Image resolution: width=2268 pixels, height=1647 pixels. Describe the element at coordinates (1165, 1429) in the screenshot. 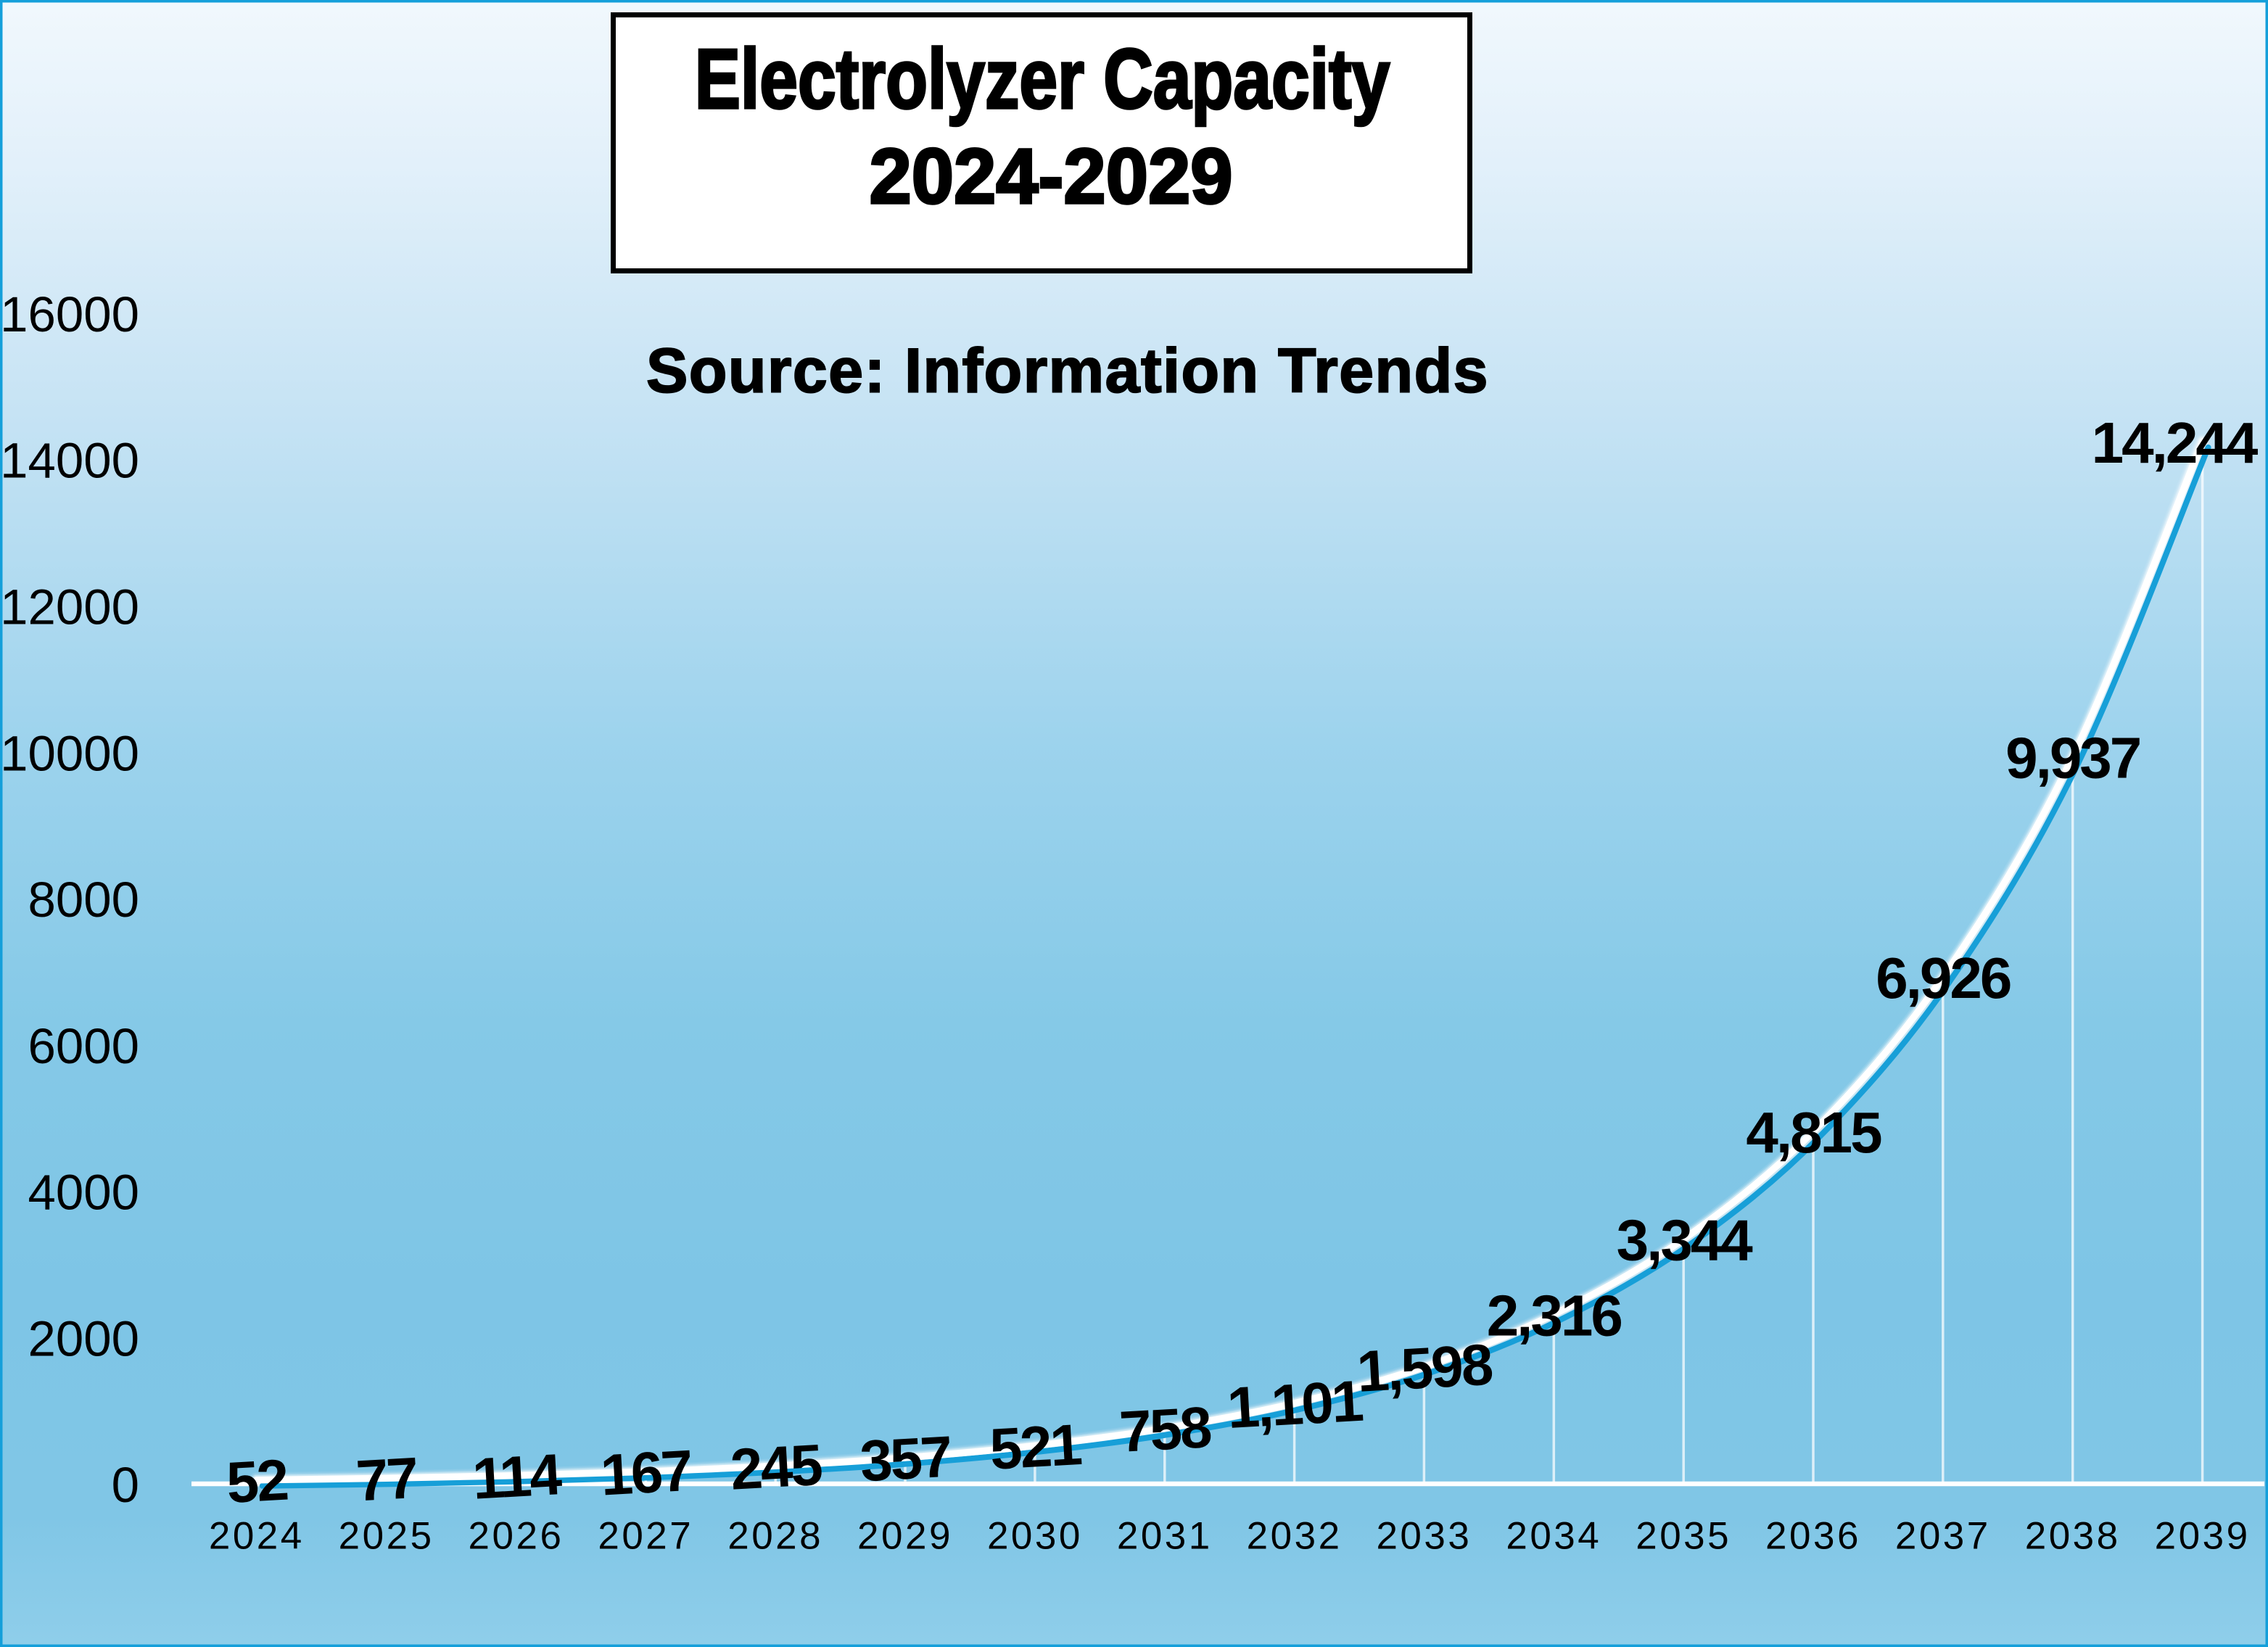

I see `svg-text: 758` at that location.